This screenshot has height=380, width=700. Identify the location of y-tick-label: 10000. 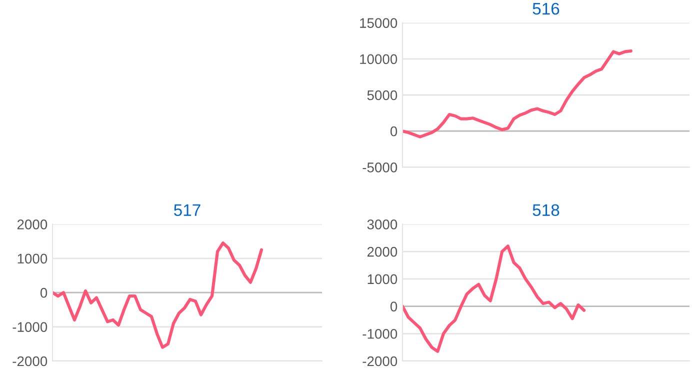
(379, 59).